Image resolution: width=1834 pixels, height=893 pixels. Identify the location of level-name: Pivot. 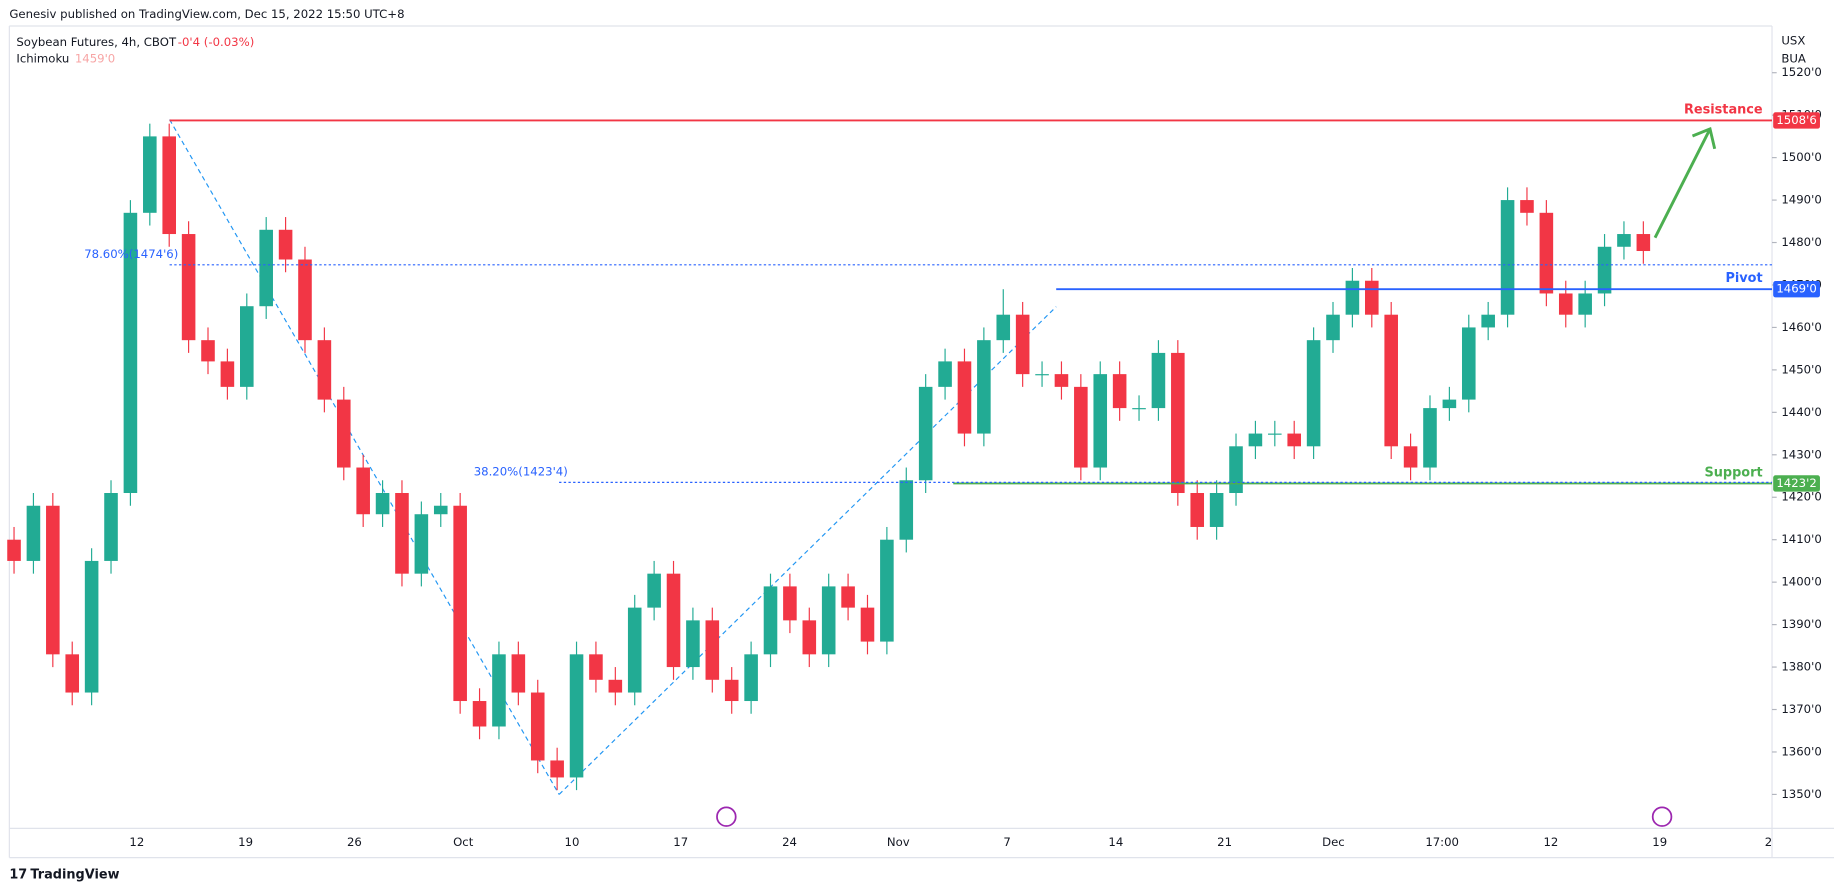
(1743, 278).